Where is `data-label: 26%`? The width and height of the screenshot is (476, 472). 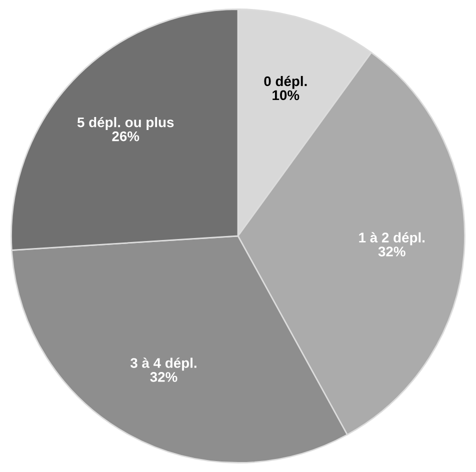 data-label: 26% is located at coordinates (126, 136).